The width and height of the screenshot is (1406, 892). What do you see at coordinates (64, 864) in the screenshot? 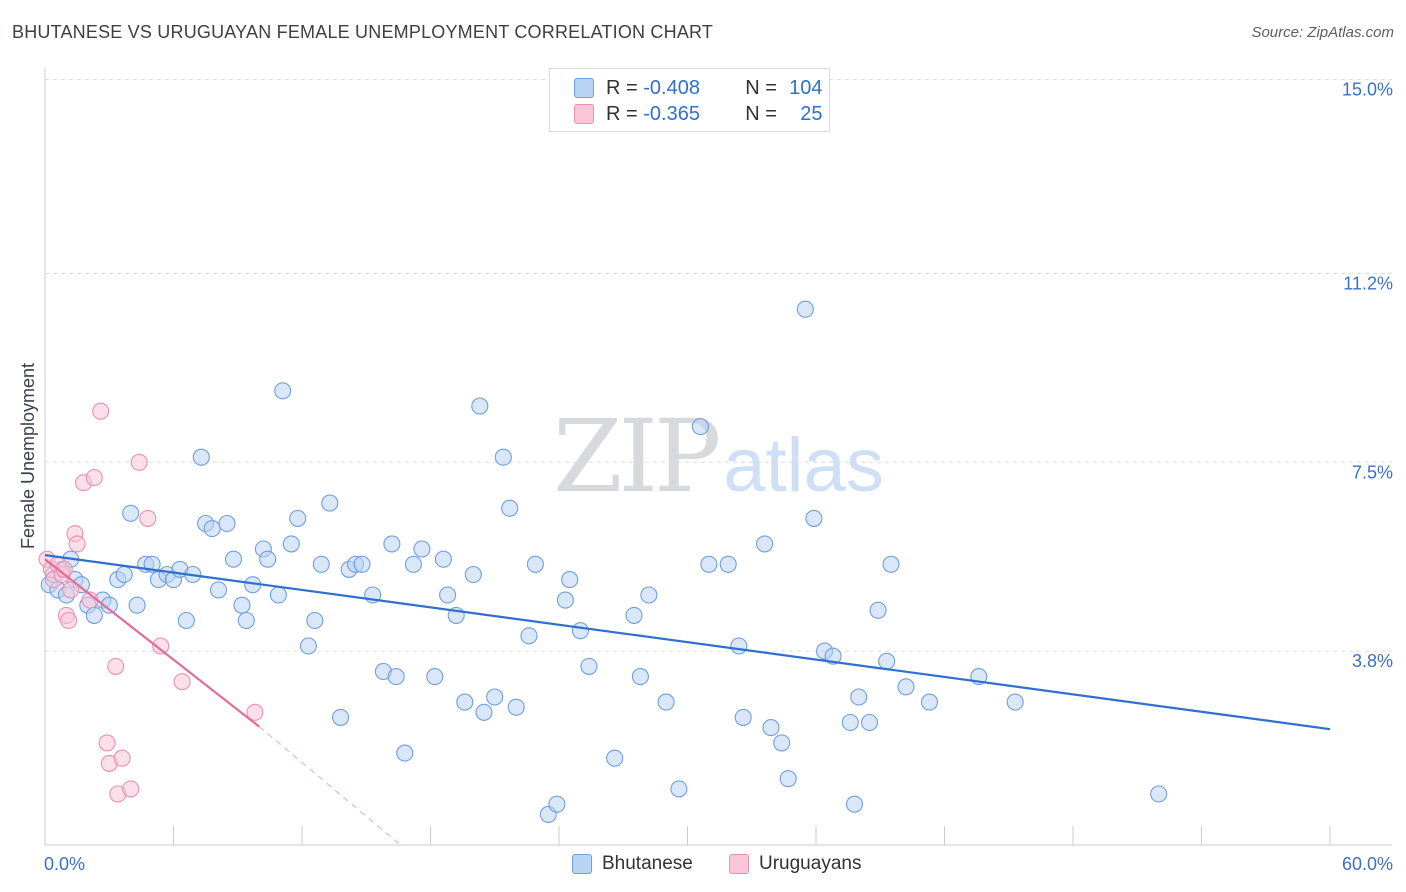
I see `x-tick-label: 0.0%` at bounding box center [64, 864].